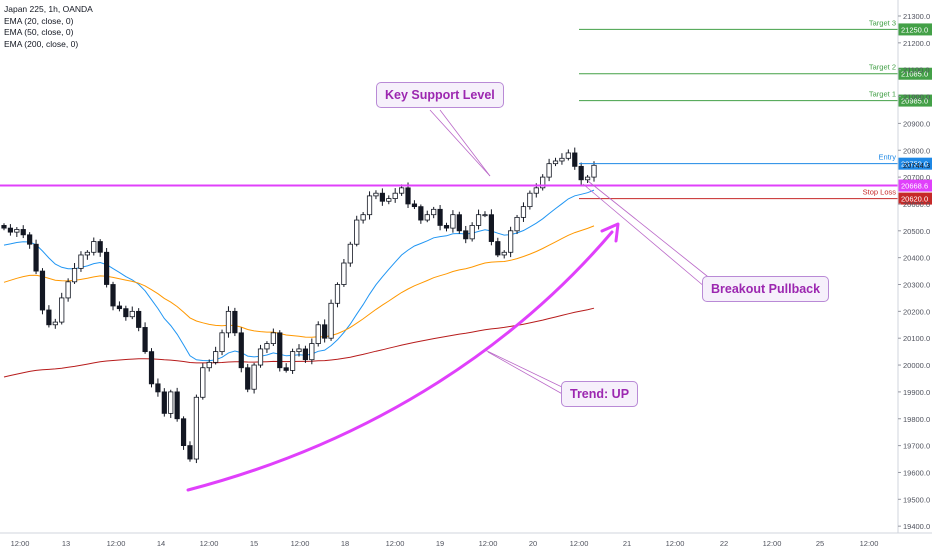 This screenshot has width=932, height=550. What do you see at coordinates (766, 289) in the screenshot?
I see `breakout-pullback-callout: Breakout Pullback` at bounding box center [766, 289].